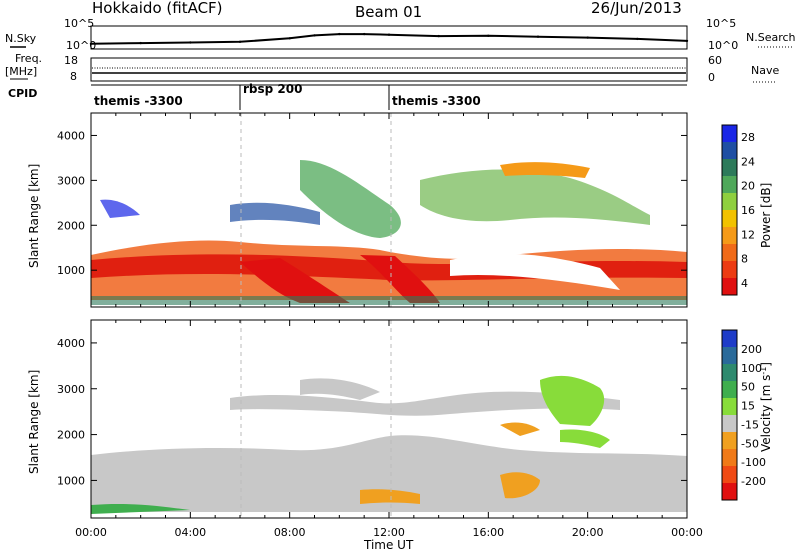  I want to click on noise-curve, so click(389, 38).